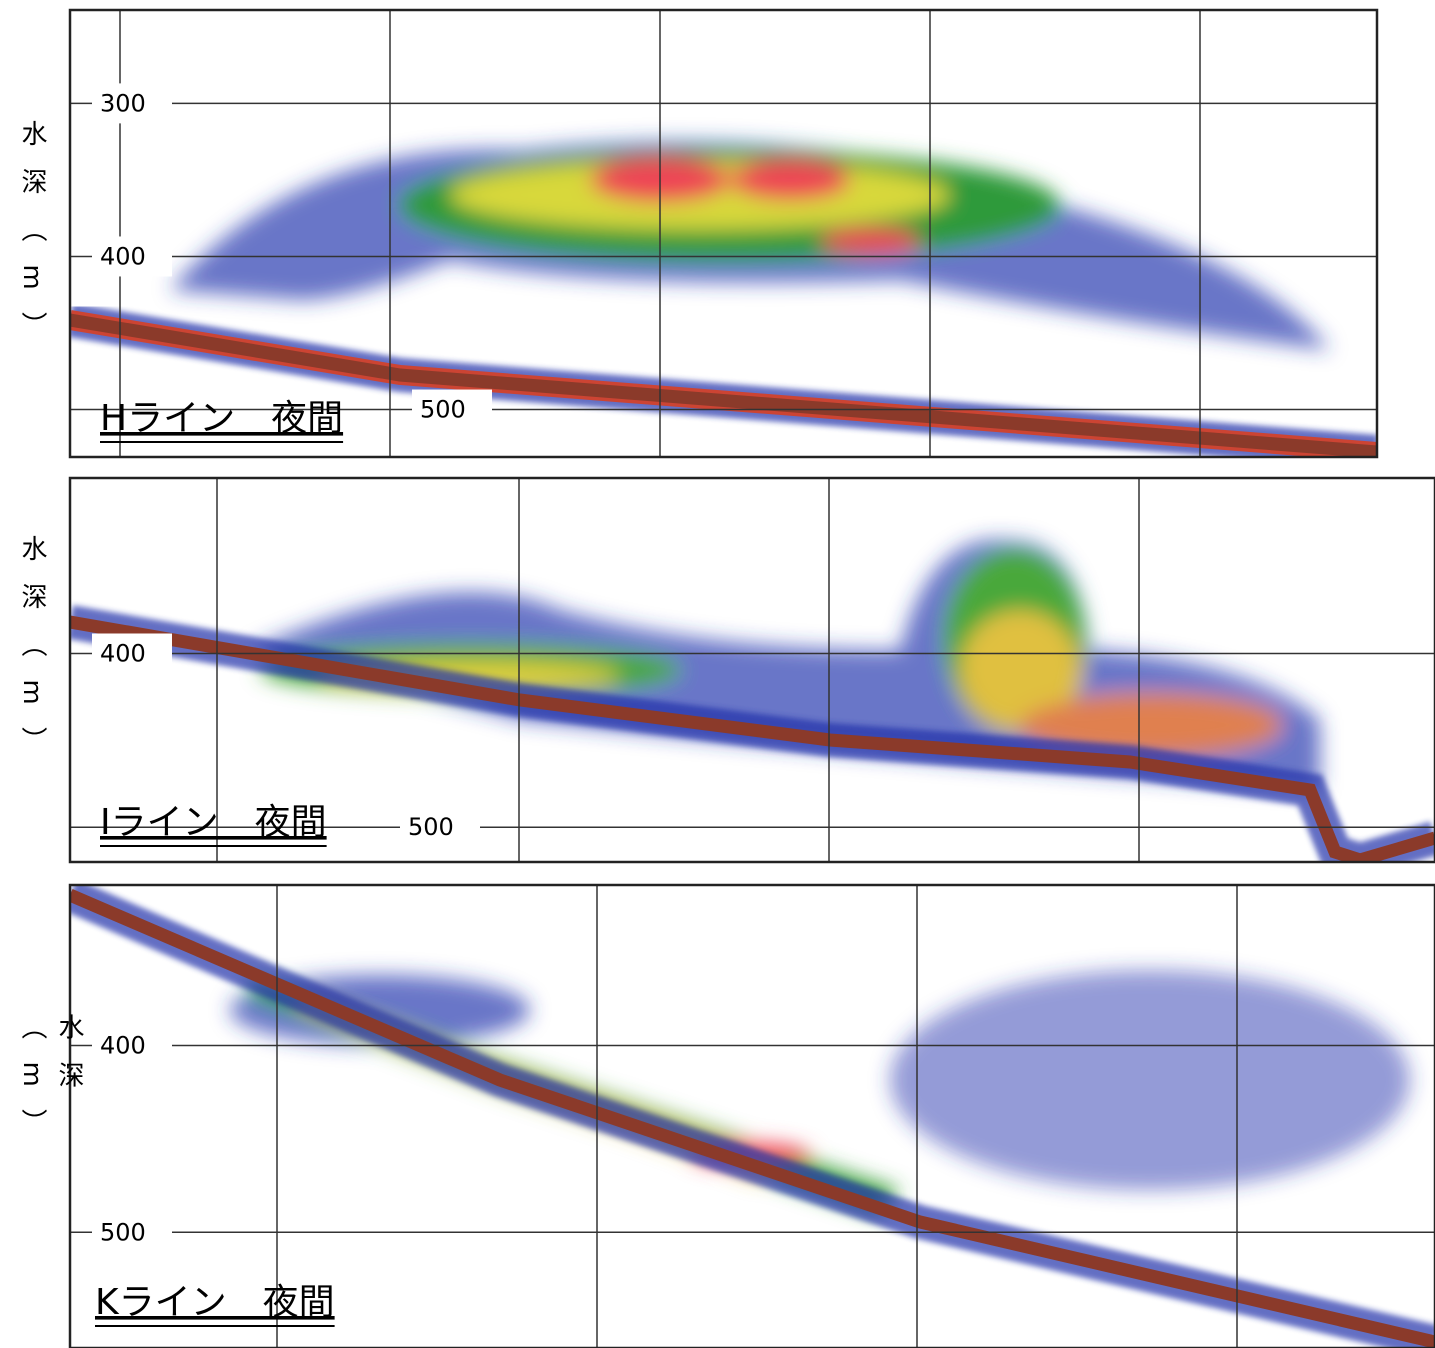 This screenshot has height=1348, width=1435. Describe the element at coordinates (221, 418) in the screenshot. I see `panel-title: Hライン 夜間` at that location.